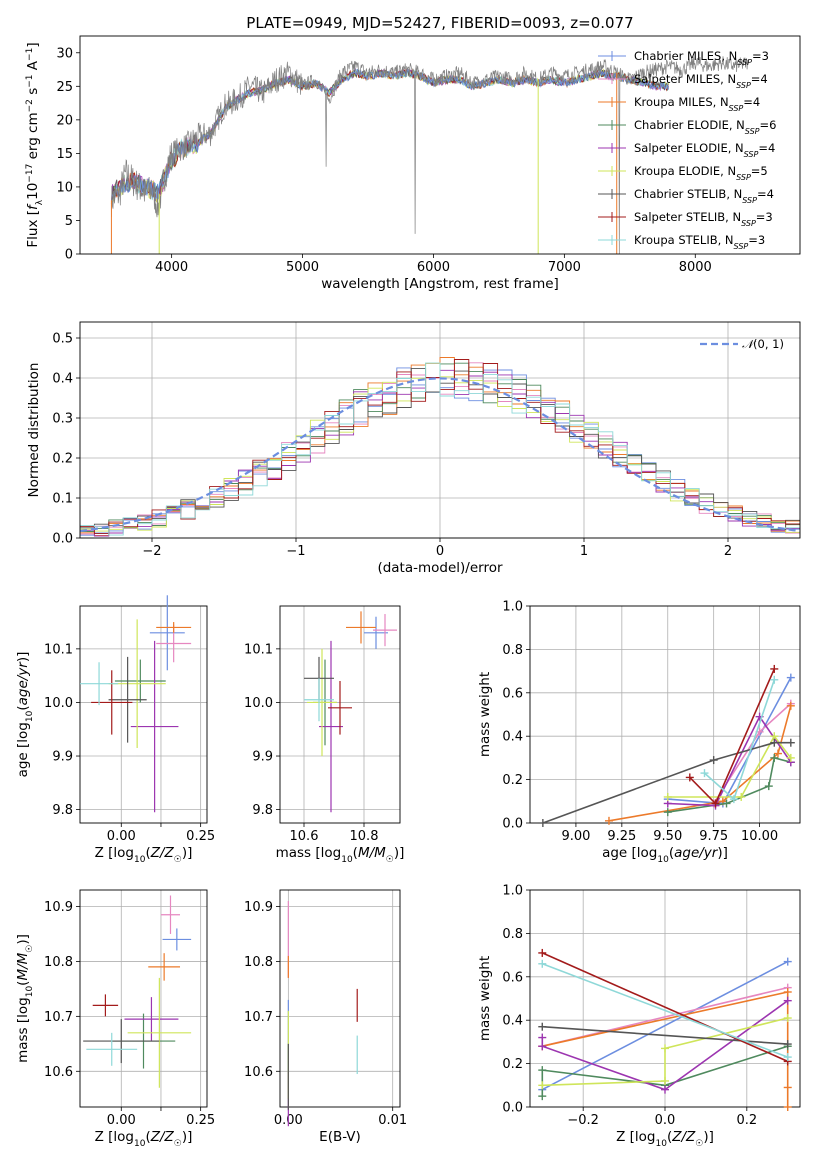 Image resolution: width=819 pixels, height=1170 pixels. Describe the element at coordinates (58, 1017) in the screenshot. I see `y-tick-label: 10.7` at that location.